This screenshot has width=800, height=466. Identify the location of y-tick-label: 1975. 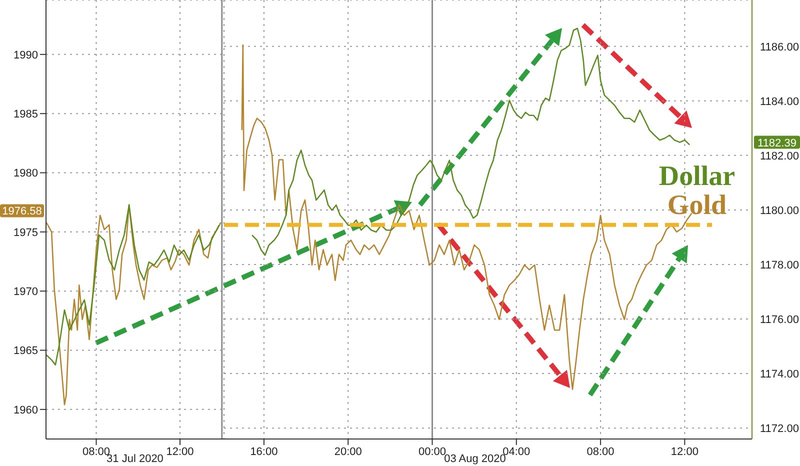
(26, 232).